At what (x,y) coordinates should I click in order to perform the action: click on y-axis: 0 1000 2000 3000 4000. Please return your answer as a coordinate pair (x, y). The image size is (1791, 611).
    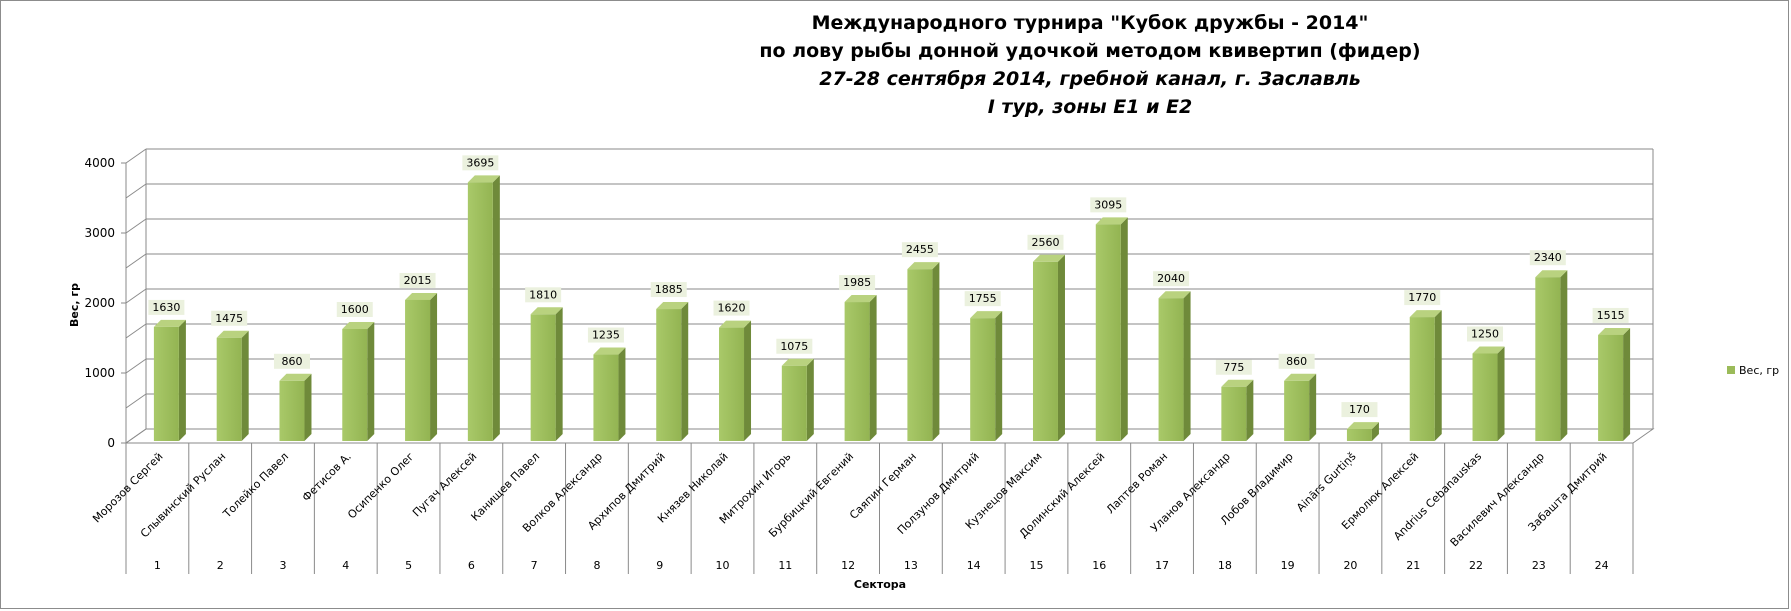
    Looking at the image, I should click on (105, 303).